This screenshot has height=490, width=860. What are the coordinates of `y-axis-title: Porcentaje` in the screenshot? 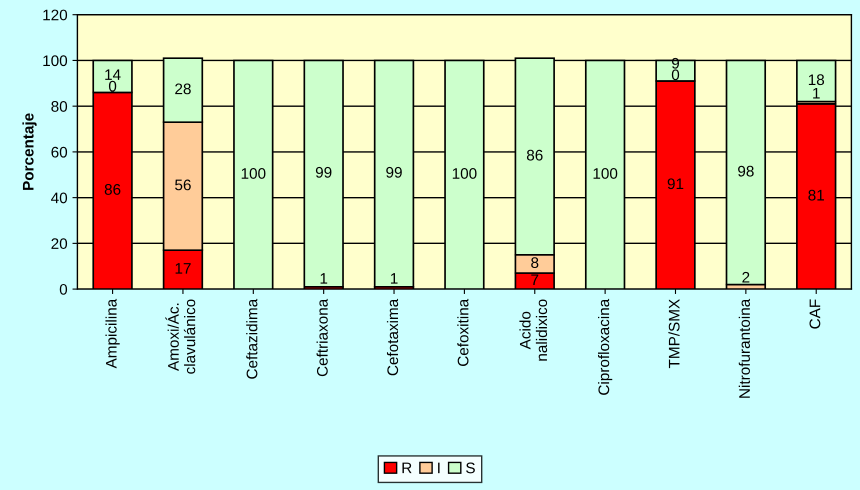 It's located at (29, 151).